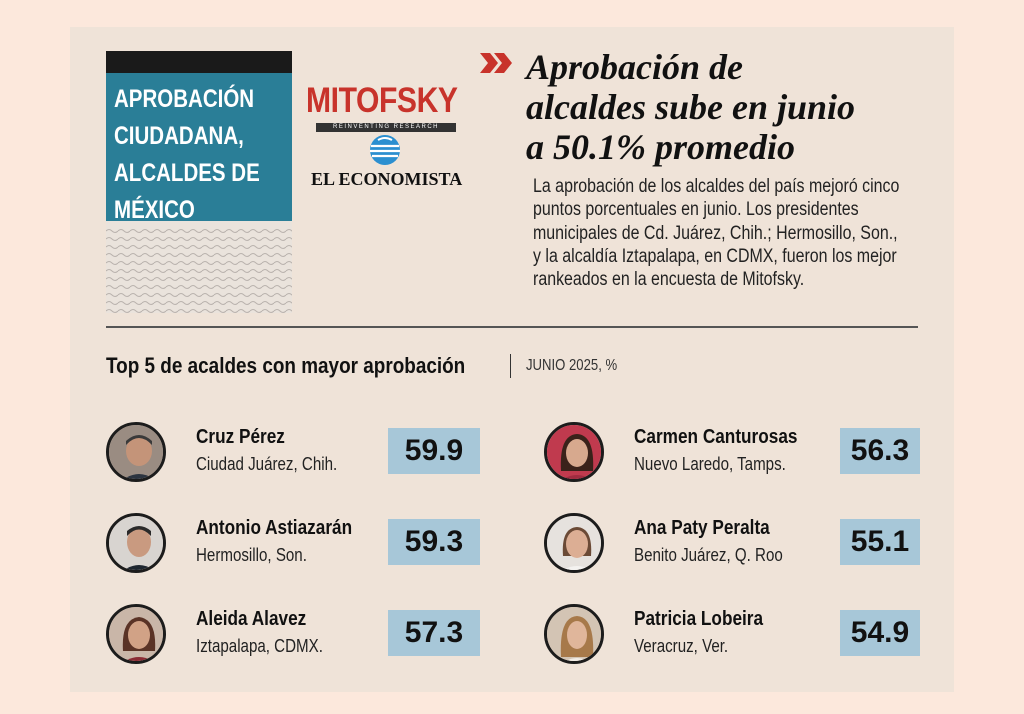 This screenshot has width=1024, height=714. What do you see at coordinates (702, 528) in the screenshot?
I see `mayor-name: Ana Paty Peralta` at bounding box center [702, 528].